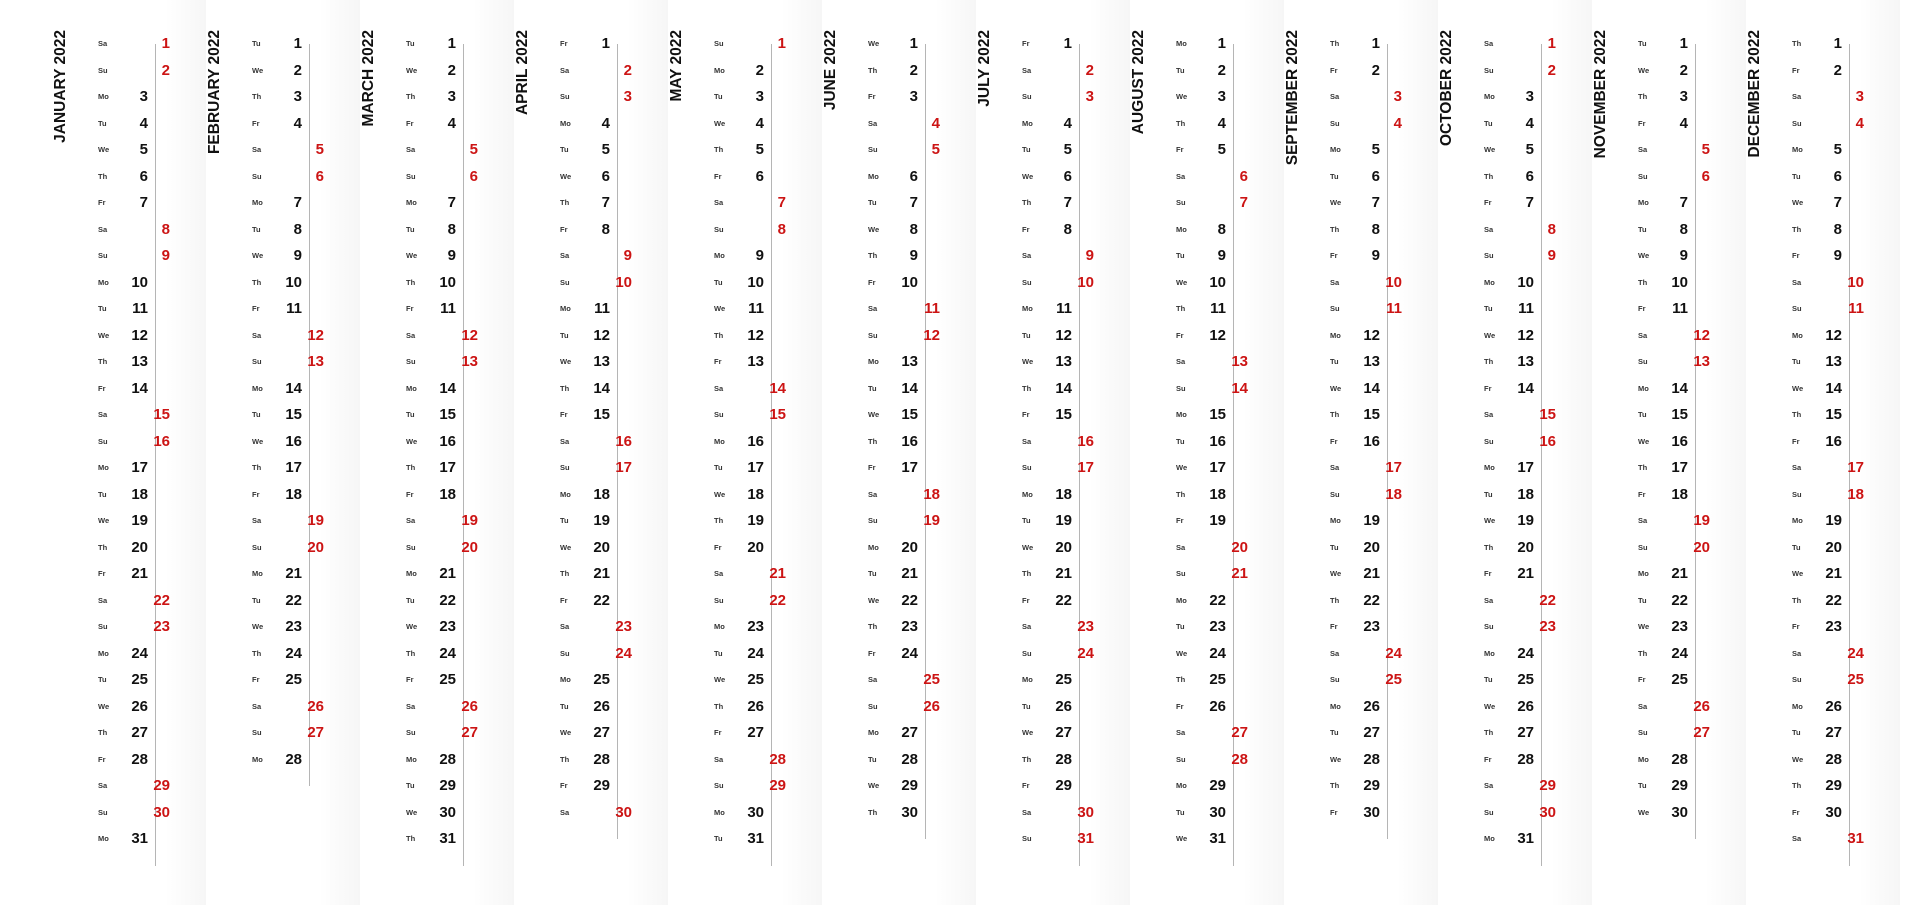 Image resolution: width=1920 pixels, height=905 pixels. Describe the element at coordinates (1446, 88) in the screenshot. I see `month-title: OCTOBER 2022` at that location.